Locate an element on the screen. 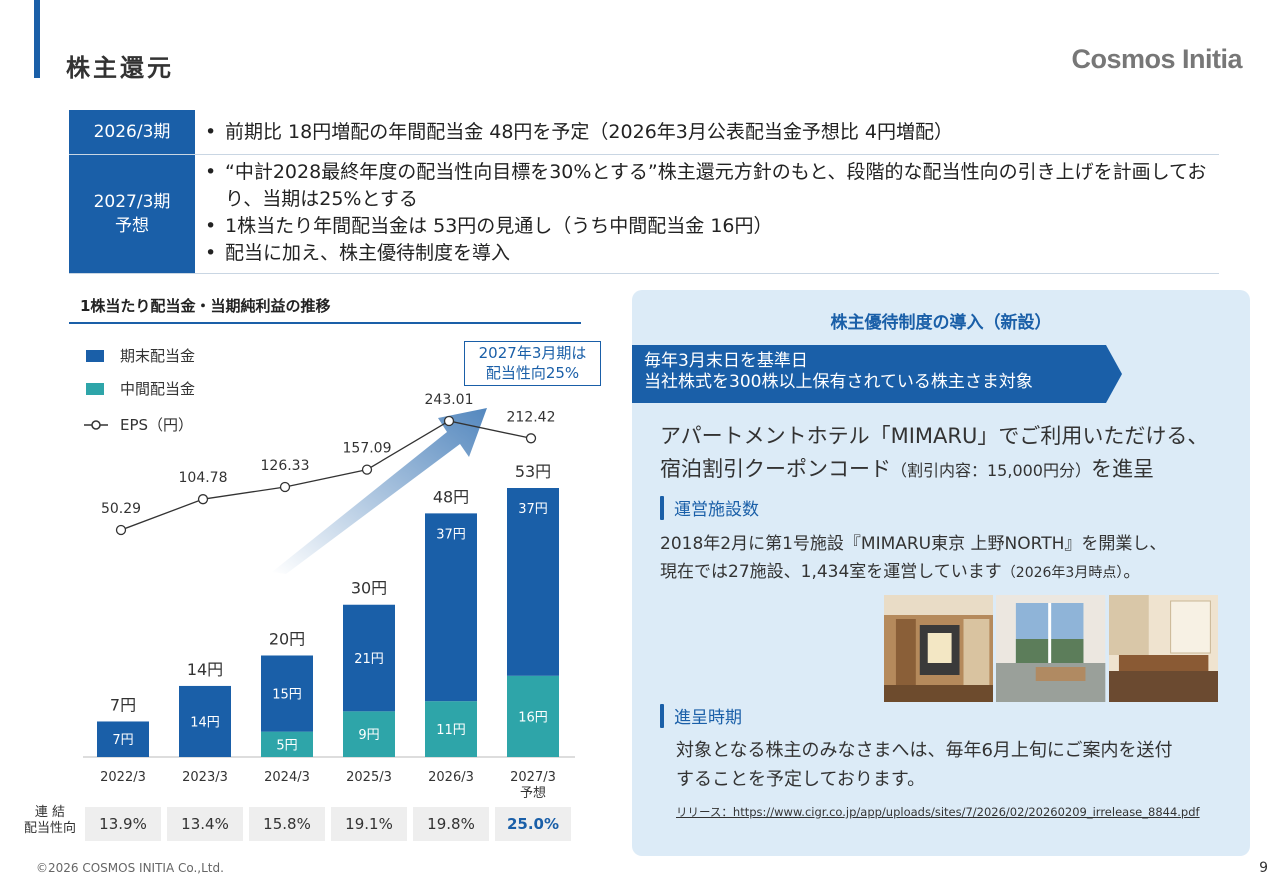 This screenshot has width=1280, height=886. legend-line-marker is located at coordinates (96, 424).